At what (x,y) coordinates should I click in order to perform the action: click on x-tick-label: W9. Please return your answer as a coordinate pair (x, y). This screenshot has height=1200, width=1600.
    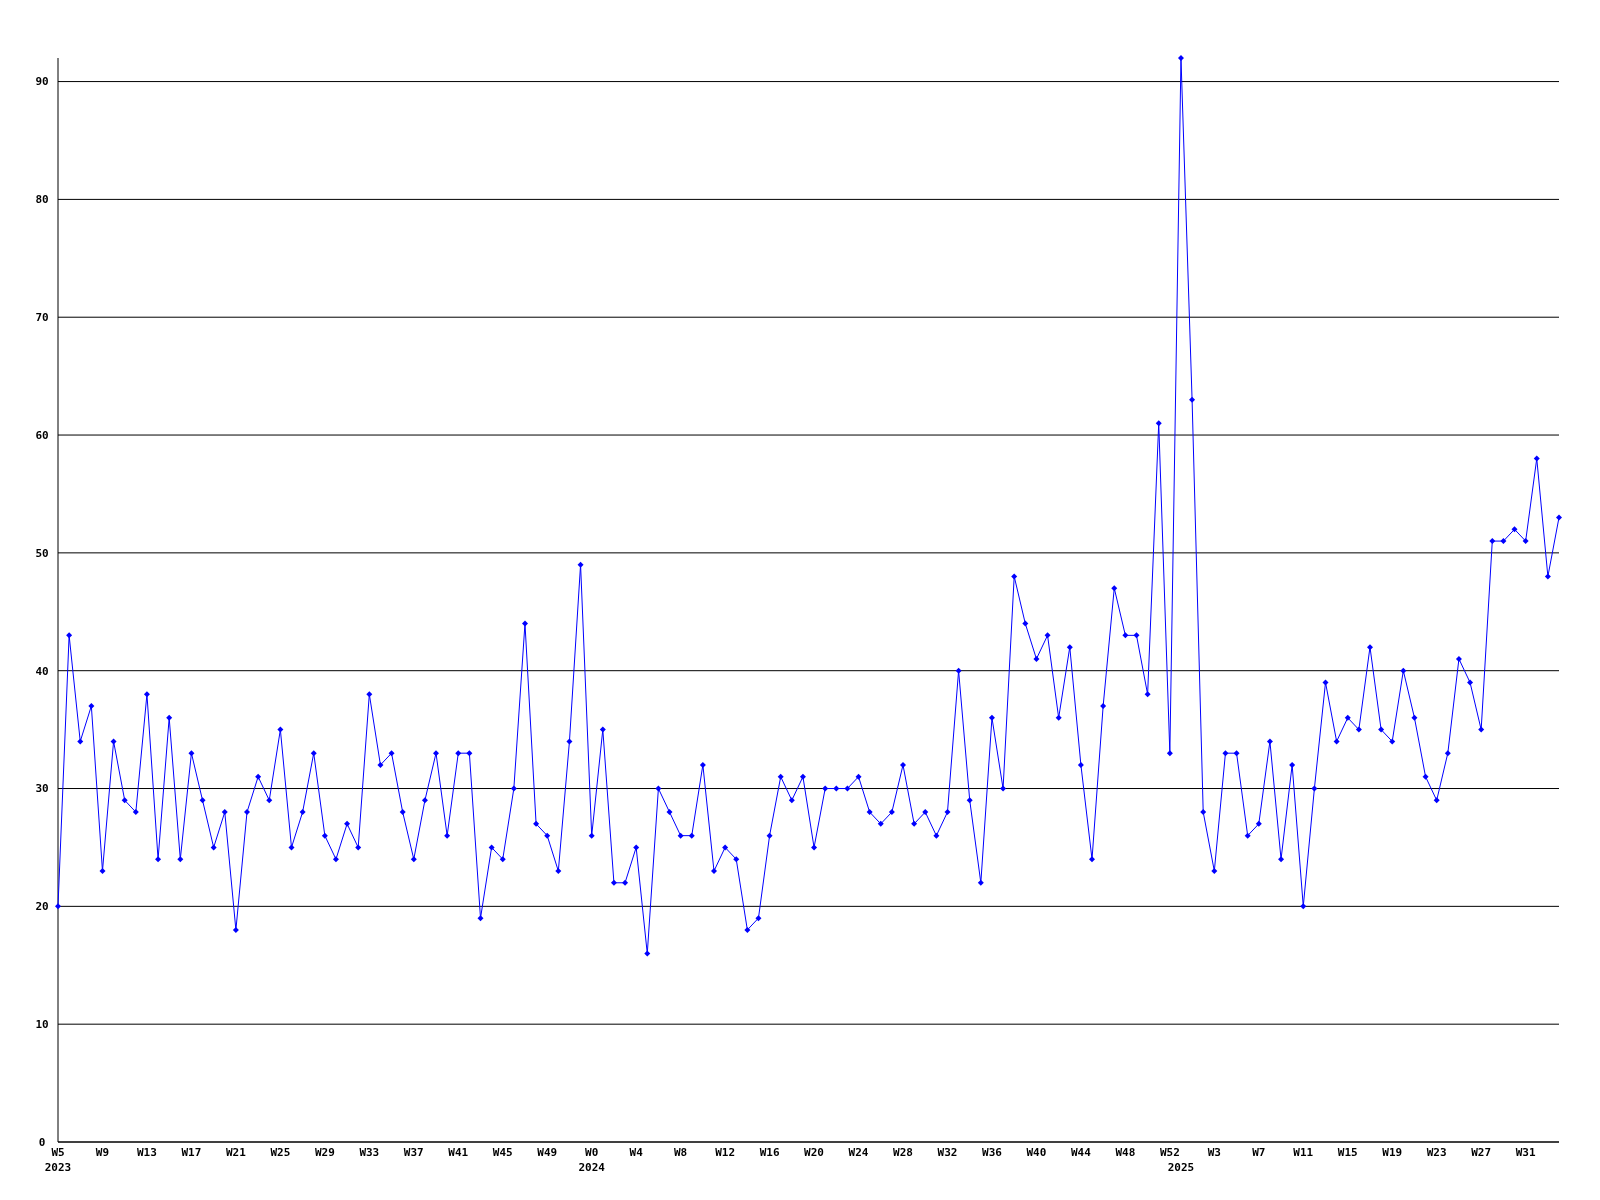
    Looking at the image, I should click on (102, 1152).